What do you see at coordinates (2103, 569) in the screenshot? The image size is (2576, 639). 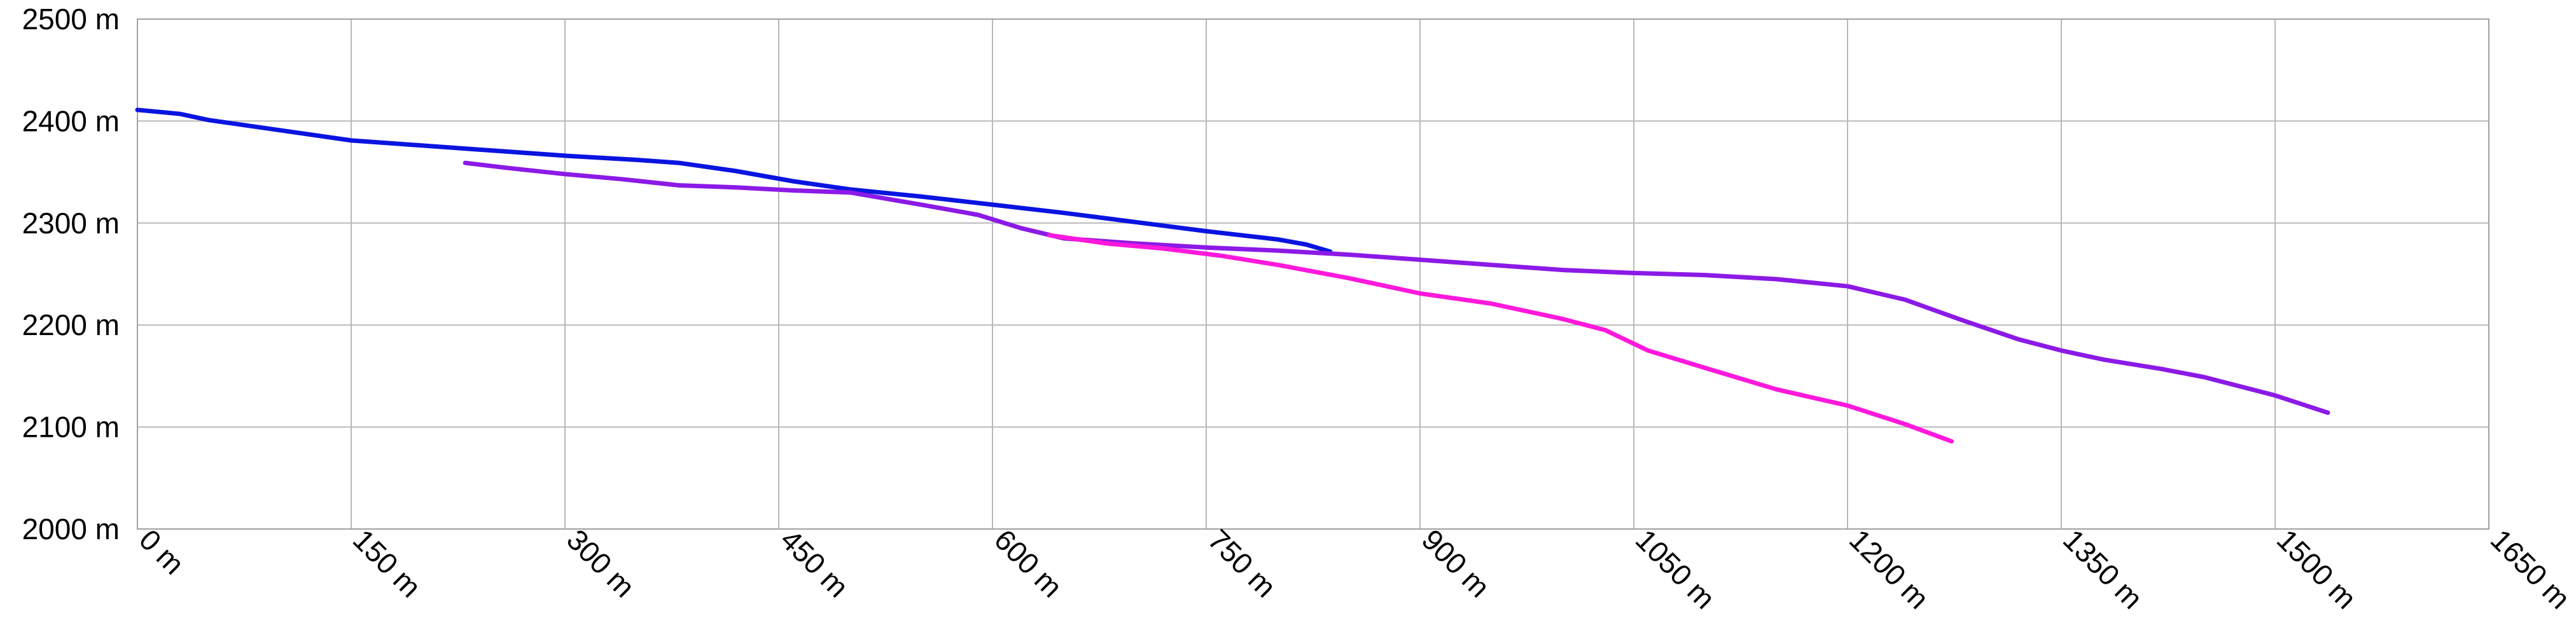 I see `x-tick-label: 1350 m` at bounding box center [2103, 569].